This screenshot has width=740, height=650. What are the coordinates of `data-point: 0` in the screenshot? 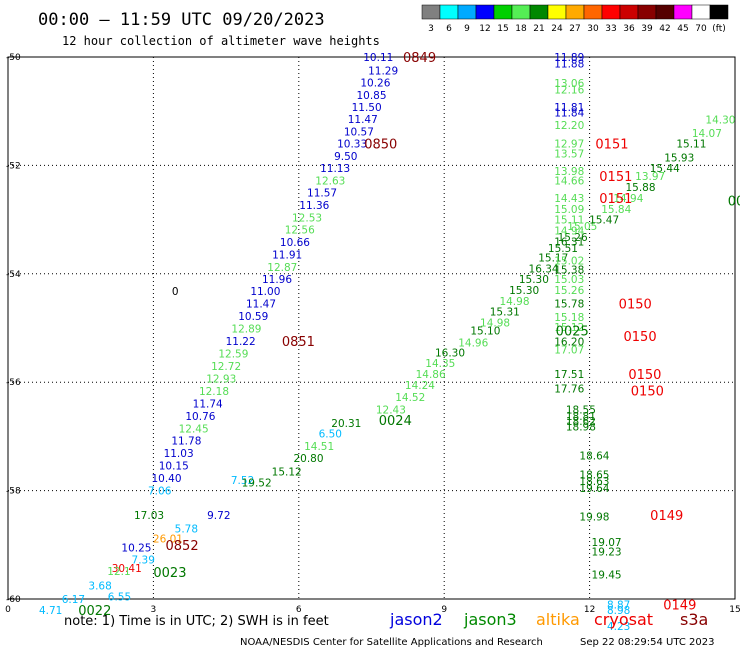 It's located at (175, 292).